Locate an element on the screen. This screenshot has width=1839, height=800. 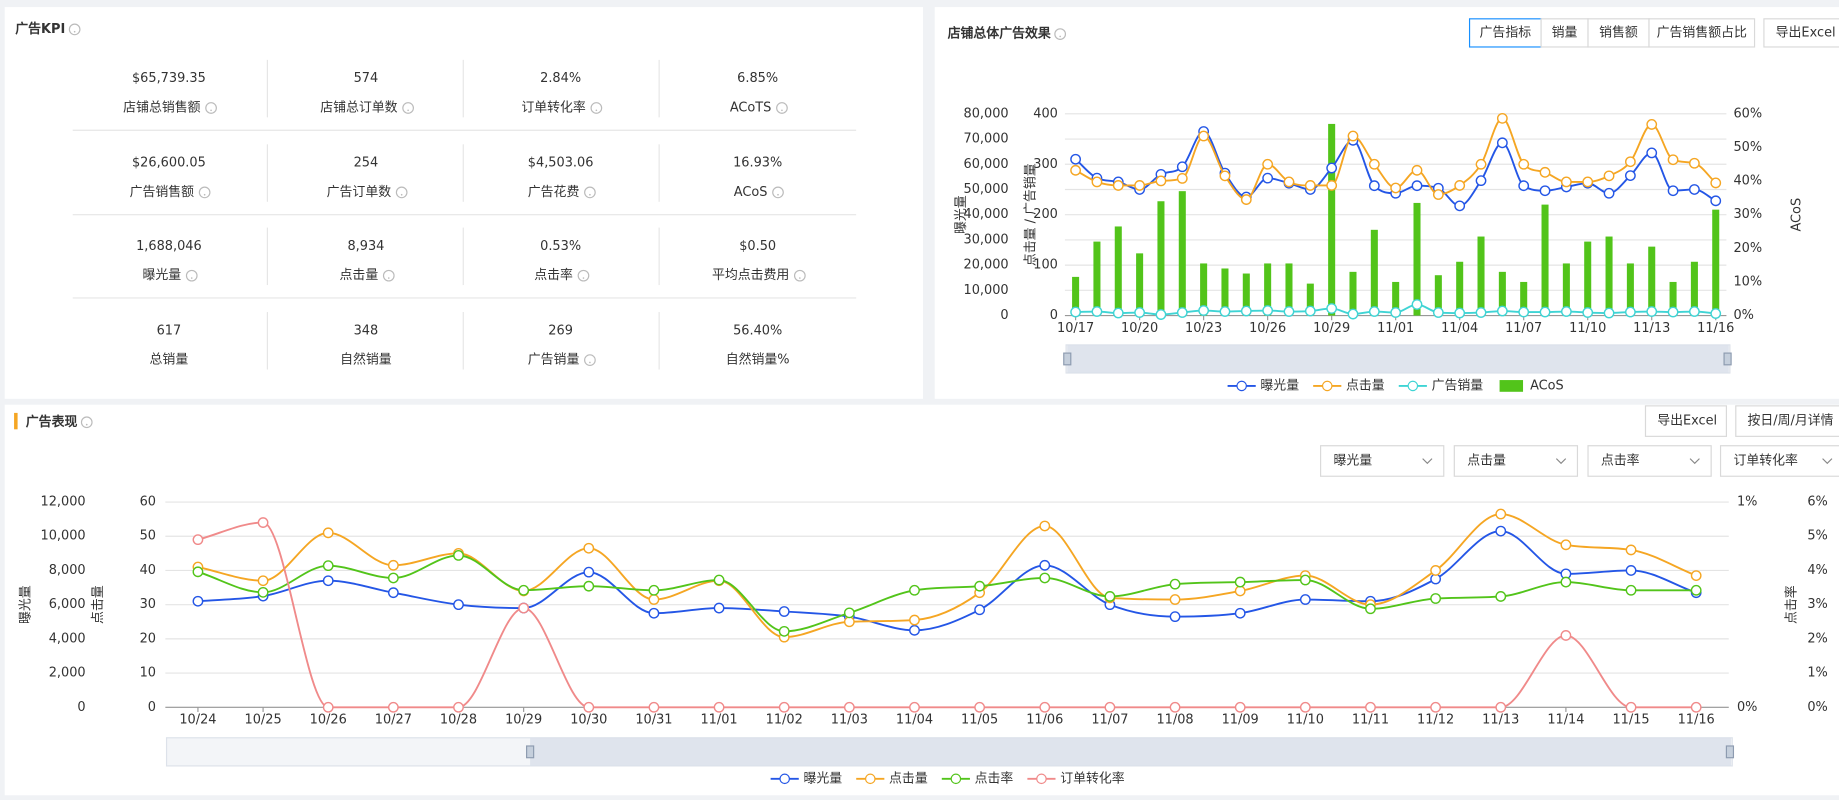
kpi-label: 广告销售额 is located at coordinates (162, 192).